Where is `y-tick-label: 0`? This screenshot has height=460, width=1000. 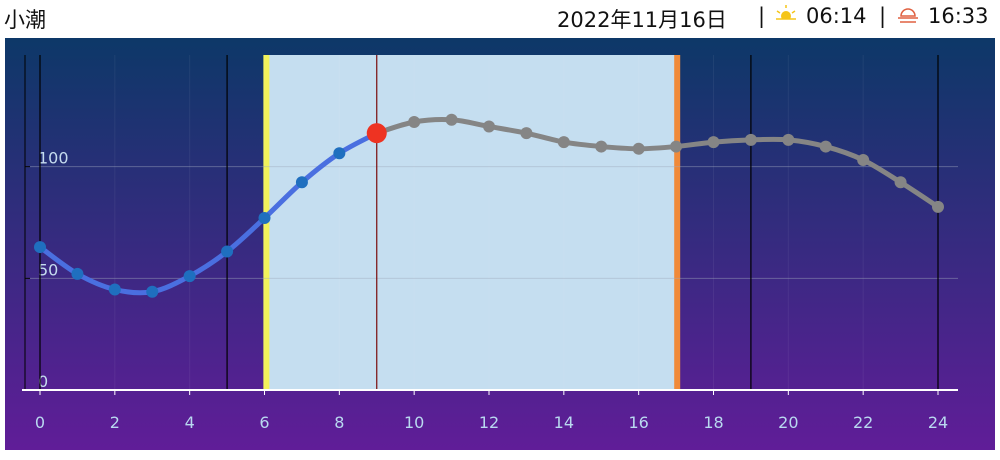
y-tick-label: 0 is located at coordinates (43, 381).